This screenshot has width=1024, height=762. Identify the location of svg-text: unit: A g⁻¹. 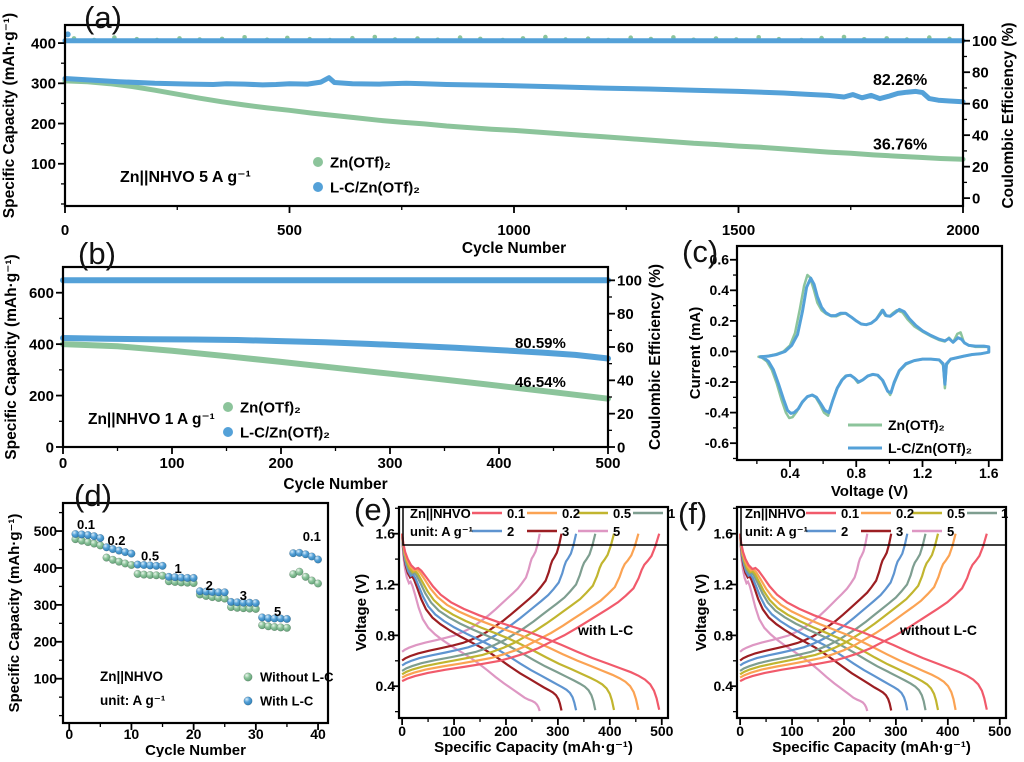
(133, 700).